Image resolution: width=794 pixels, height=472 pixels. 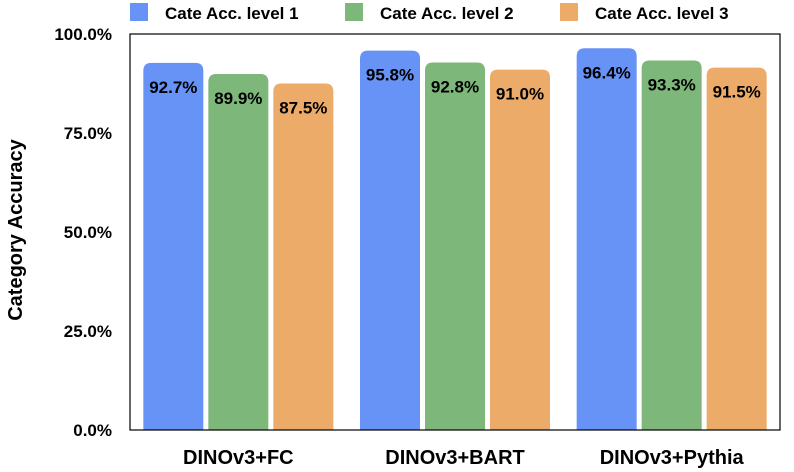 What do you see at coordinates (672, 458) in the screenshot?
I see `x-tick-label: DINOv3+Pythia` at bounding box center [672, 458].